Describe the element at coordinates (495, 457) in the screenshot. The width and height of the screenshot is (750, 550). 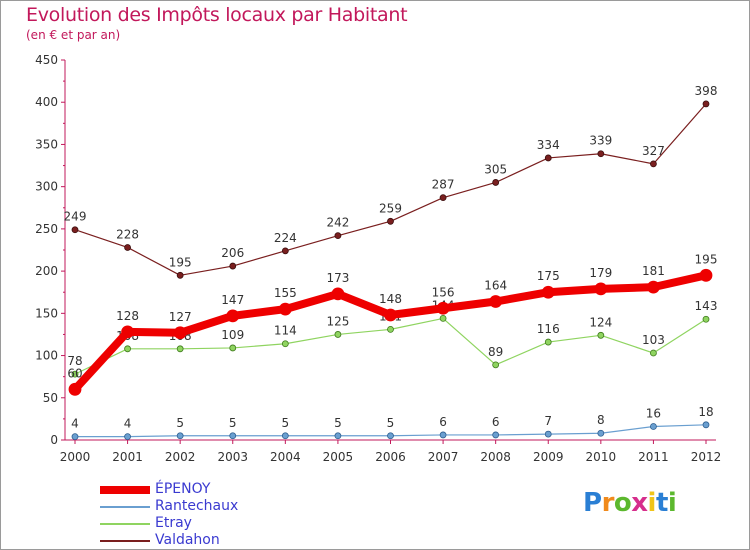
I see `x-tick-label: 2008` at that location.